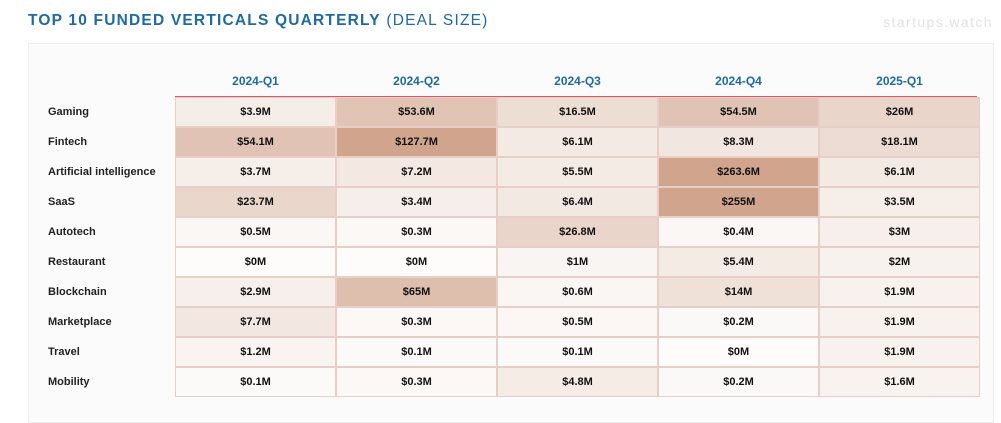  I want to click on chart-title-main: TOP 10 FUNDED VERTICALS QUARTERLY, so click(204, 20).